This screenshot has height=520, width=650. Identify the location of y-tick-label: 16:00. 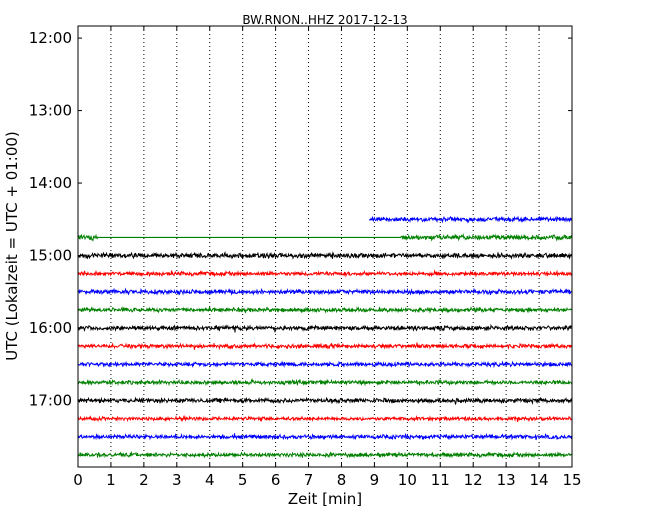
(50, 328).